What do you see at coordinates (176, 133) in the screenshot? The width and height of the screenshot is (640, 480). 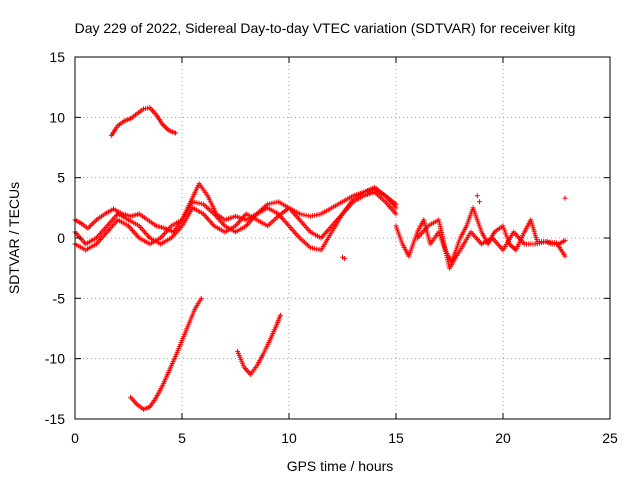 I see `data-point-upper-arc` at bounding box center [176, 133].